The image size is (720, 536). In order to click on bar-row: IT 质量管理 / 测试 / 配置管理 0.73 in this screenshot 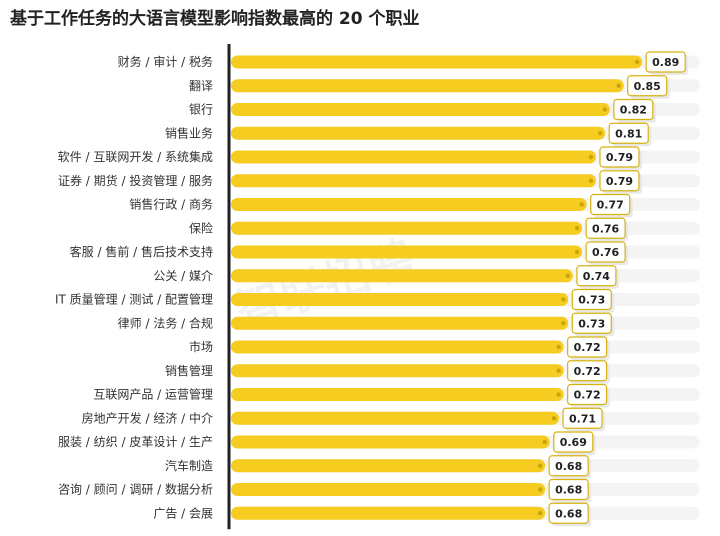, I will do `click(377, 300)`.